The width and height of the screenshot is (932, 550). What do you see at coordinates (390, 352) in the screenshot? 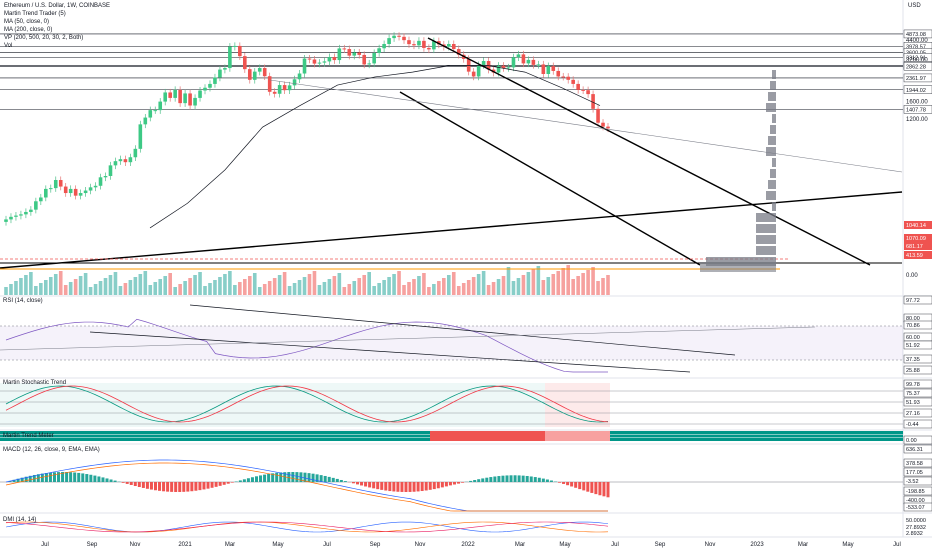
I see `rsi-trend-lower` at bounding box center [390, 352].